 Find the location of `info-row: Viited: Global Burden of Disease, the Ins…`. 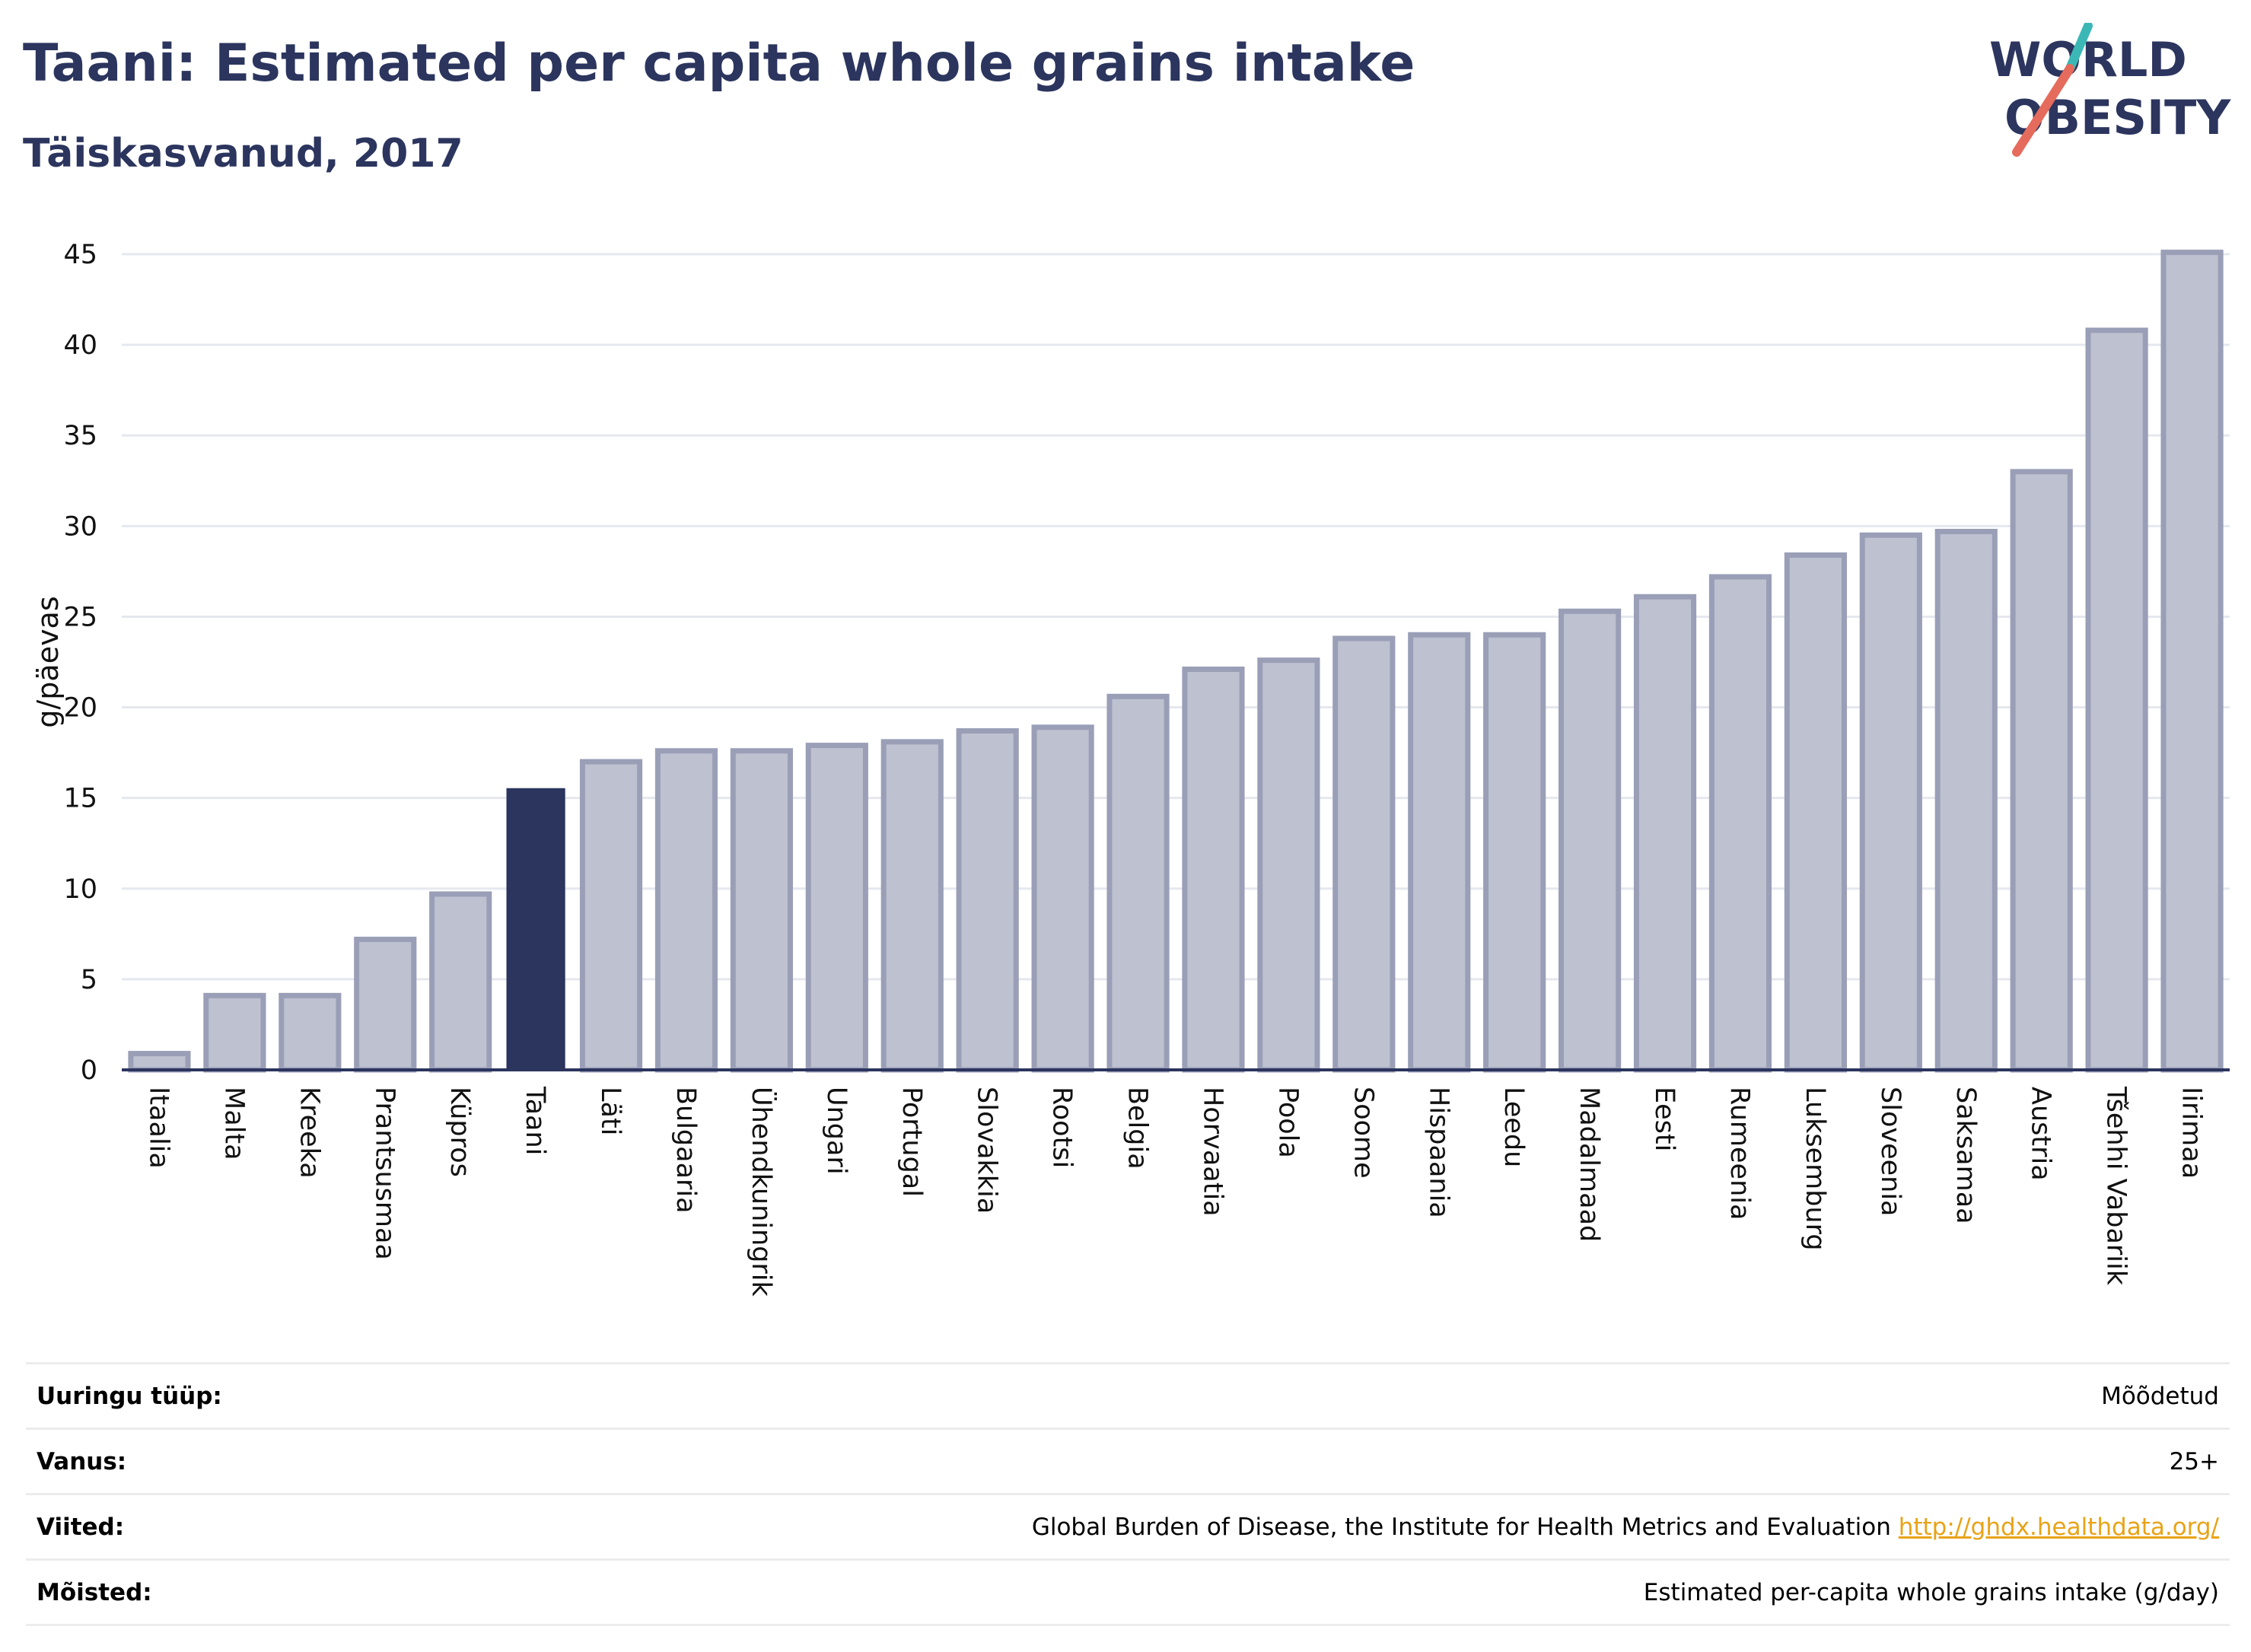

info-row: Viited: Global Burden of Disease, the Ins… is located at coordinates (1128, 1525).